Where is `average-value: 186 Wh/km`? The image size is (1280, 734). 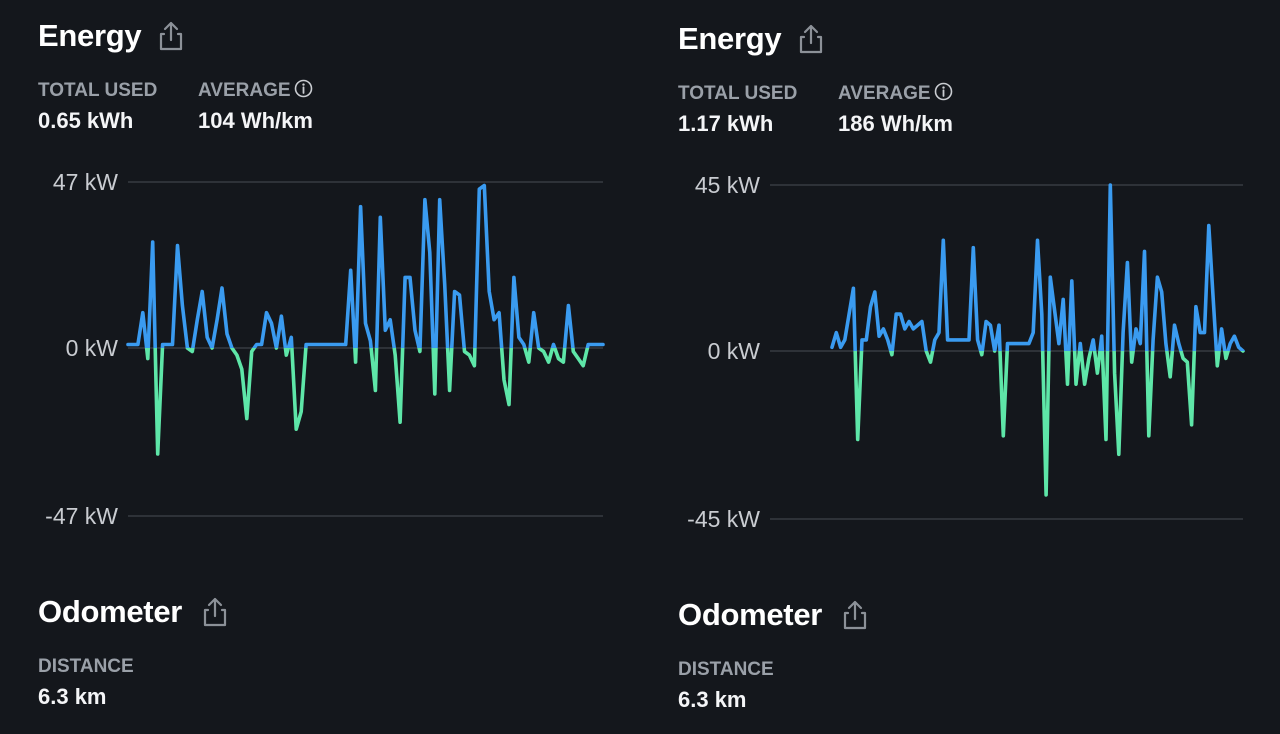
average-value: 186 Wh/km is located at coordinates (895, 123).